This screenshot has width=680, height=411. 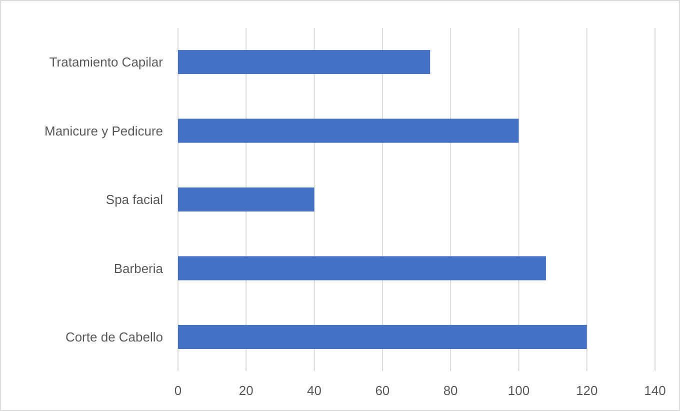 What do you see at coordinates (519, 390) in the screenshot?
I see `x-tick-label: 100` at bounding box center [519, 390].